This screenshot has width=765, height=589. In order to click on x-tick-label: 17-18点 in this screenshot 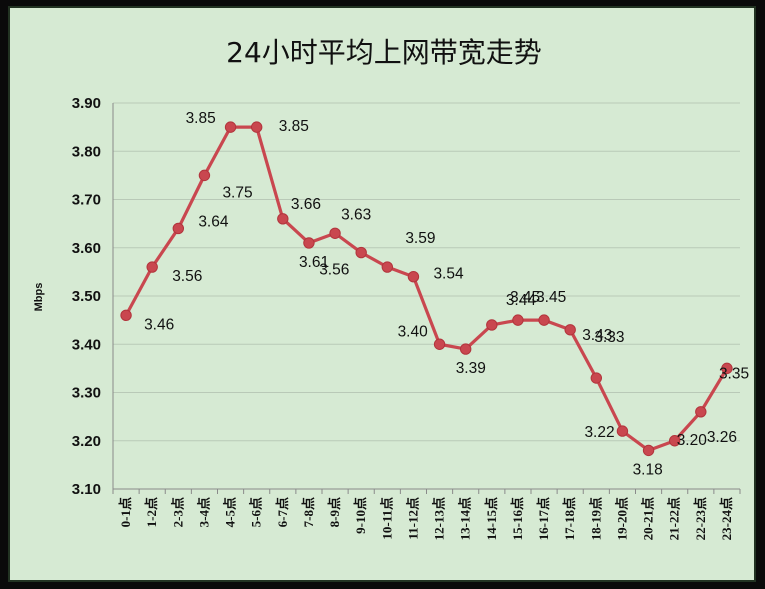, I will do `click(569, 518)`.